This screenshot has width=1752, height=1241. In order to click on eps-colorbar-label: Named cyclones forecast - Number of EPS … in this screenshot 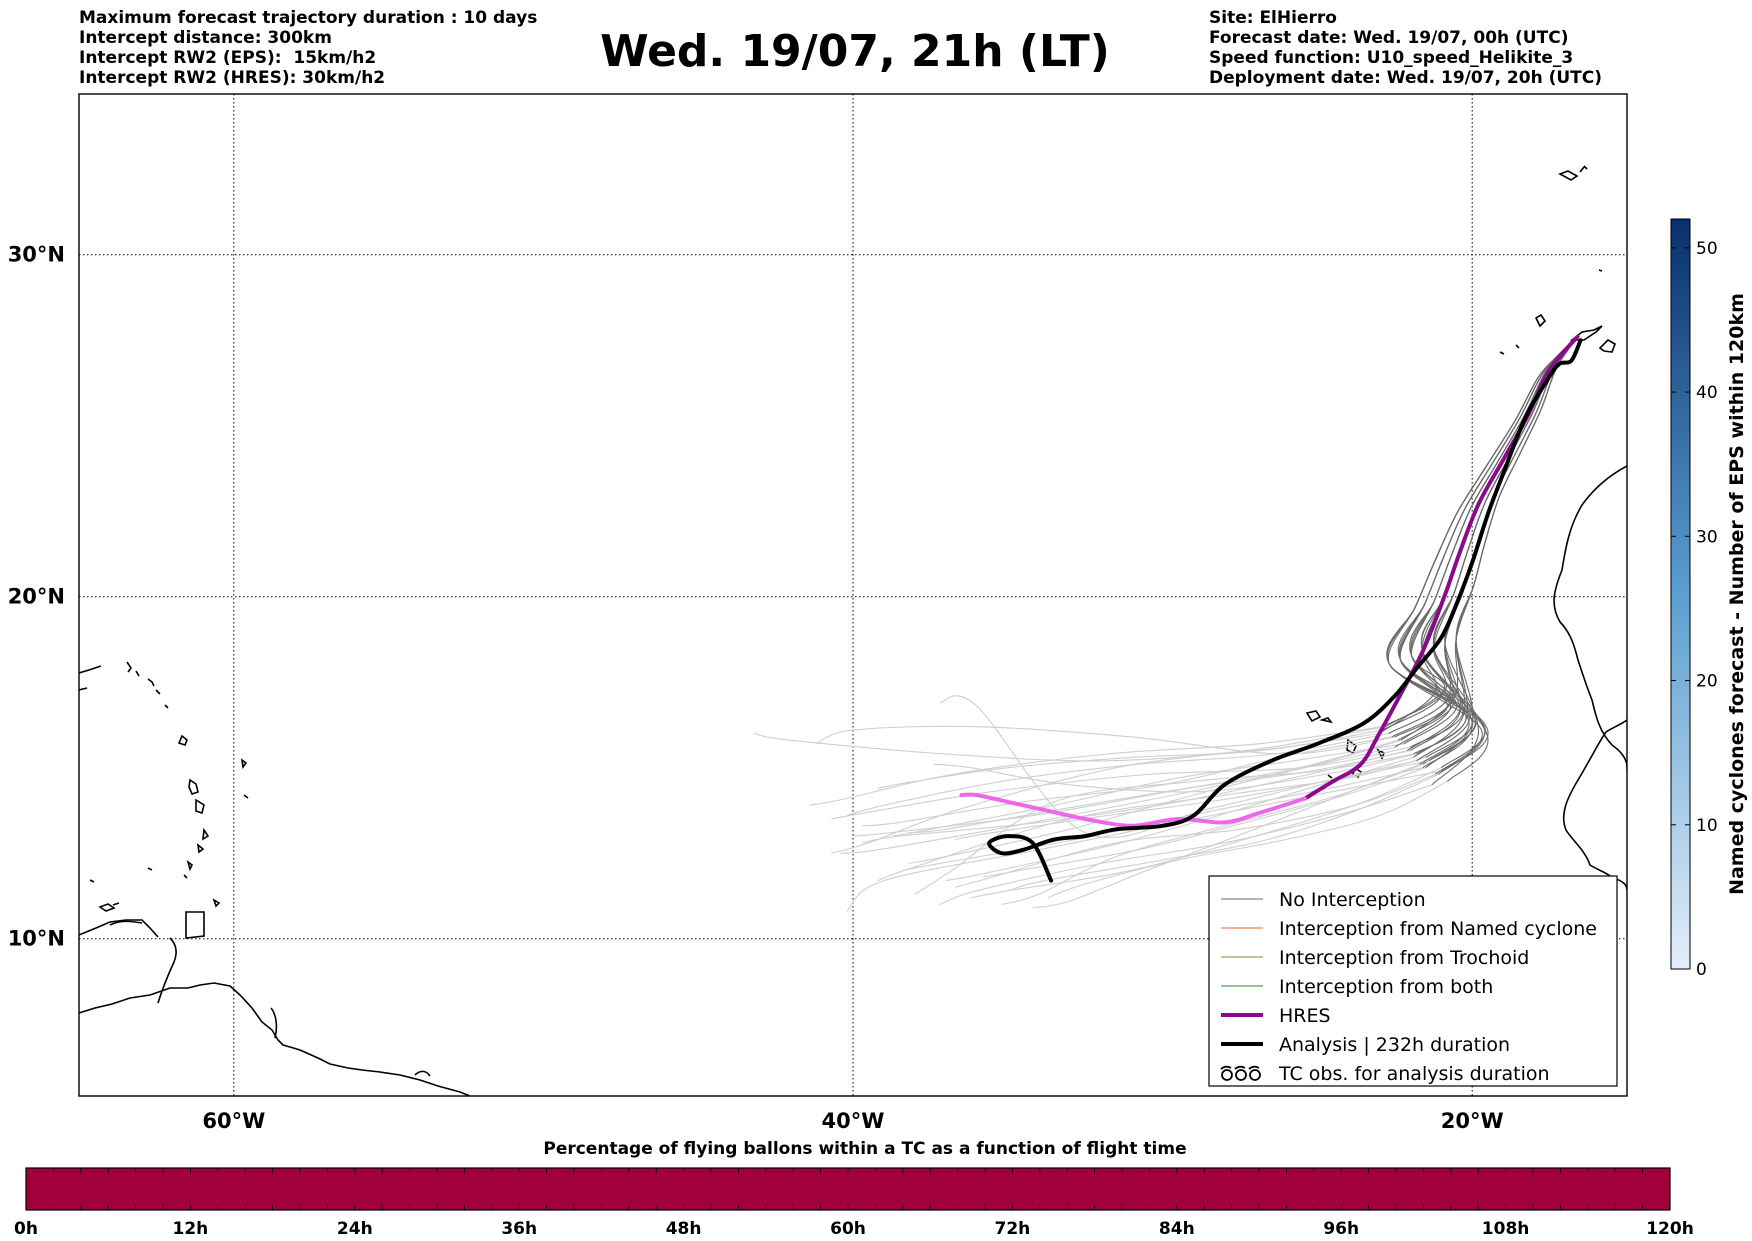, I will do `click(1737, 594)`.